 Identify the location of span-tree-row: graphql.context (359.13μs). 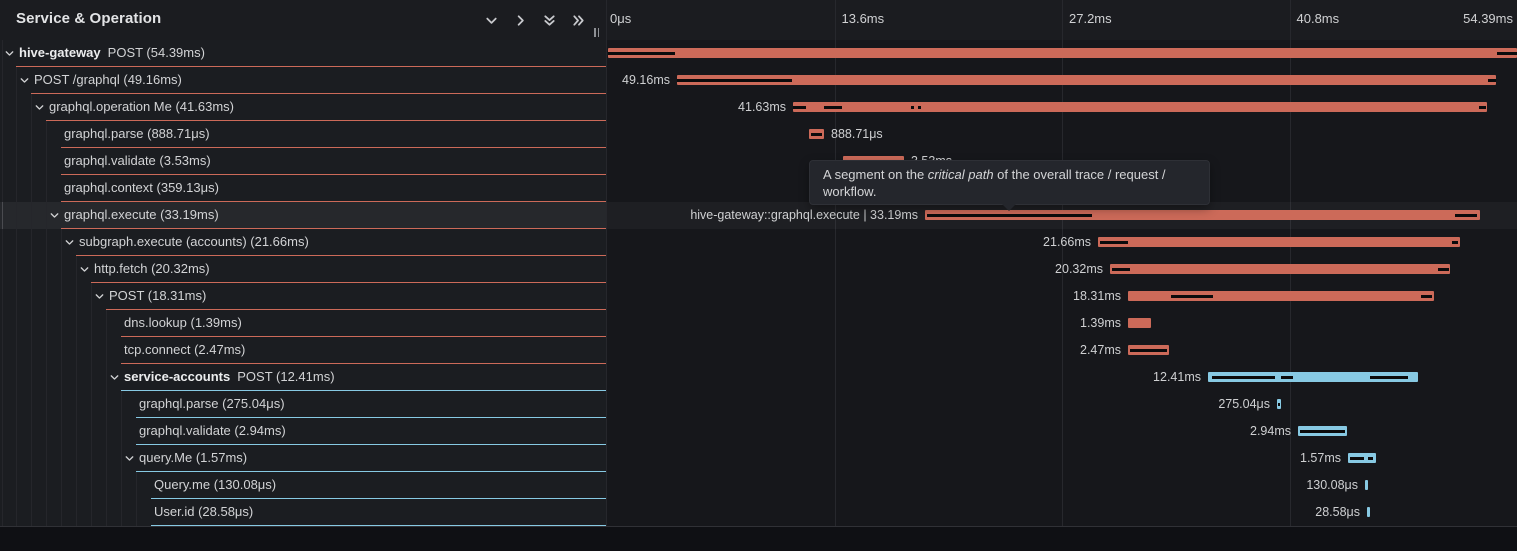
(303, 188).